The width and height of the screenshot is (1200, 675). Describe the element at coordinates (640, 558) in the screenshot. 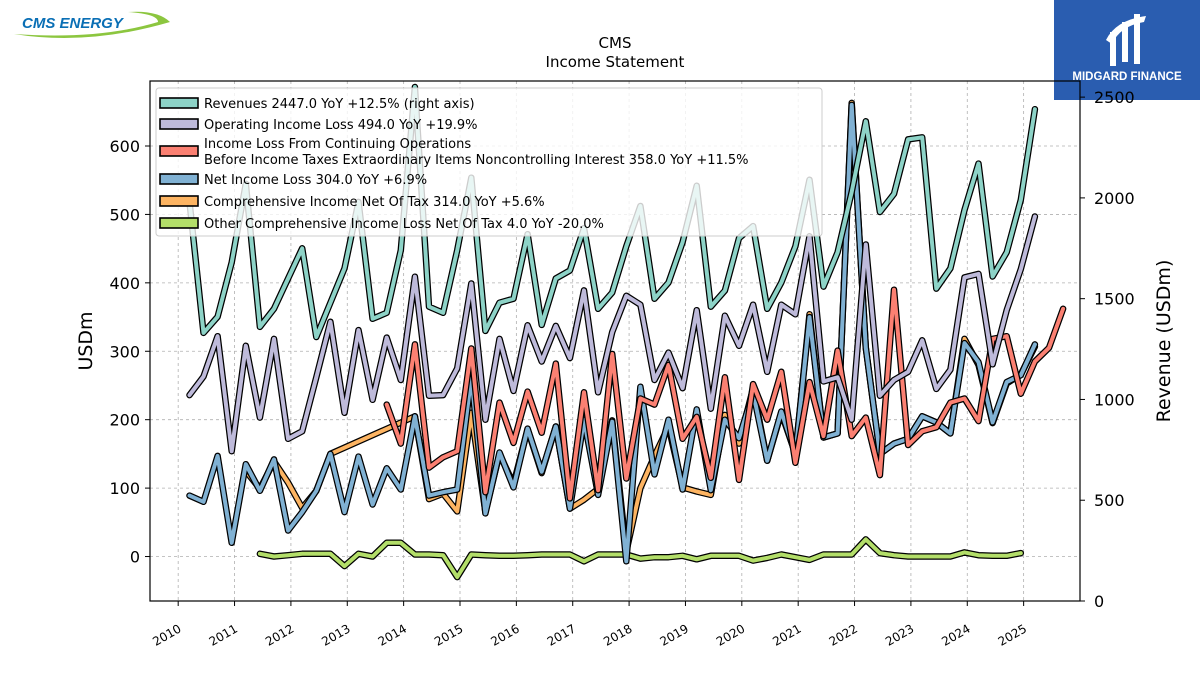

I see `series-5-line` at that location.